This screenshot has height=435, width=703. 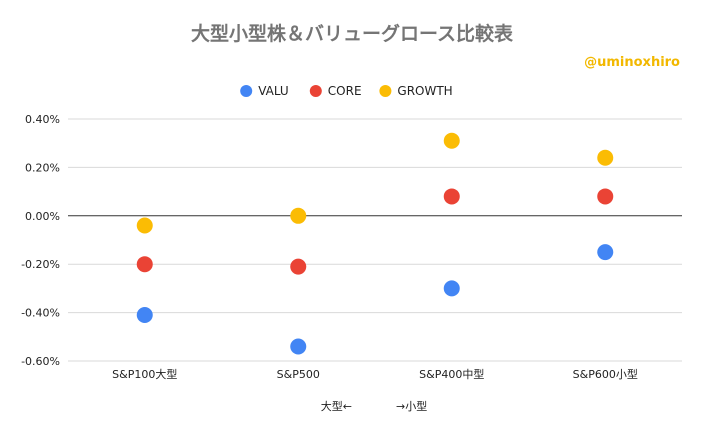 I want to click on y-tick-label: -0.20%, so click(x=40, y=264).